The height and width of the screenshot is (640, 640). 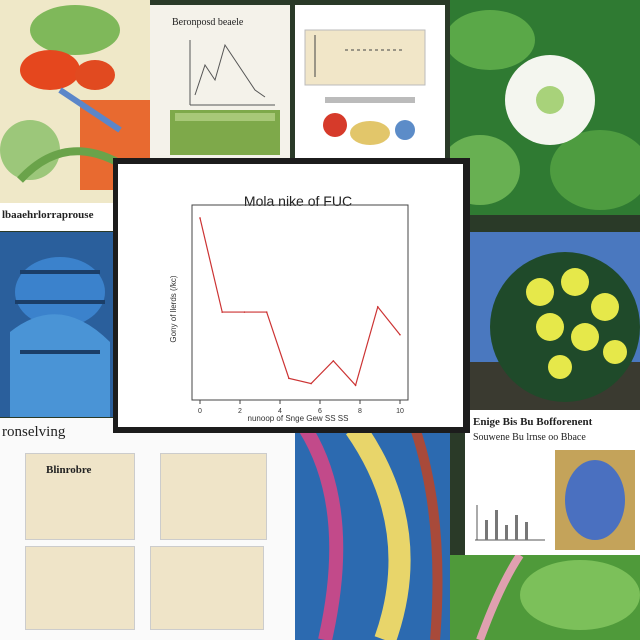 I want to click on organic-pattern-illustration, so click(x=372, y=534).